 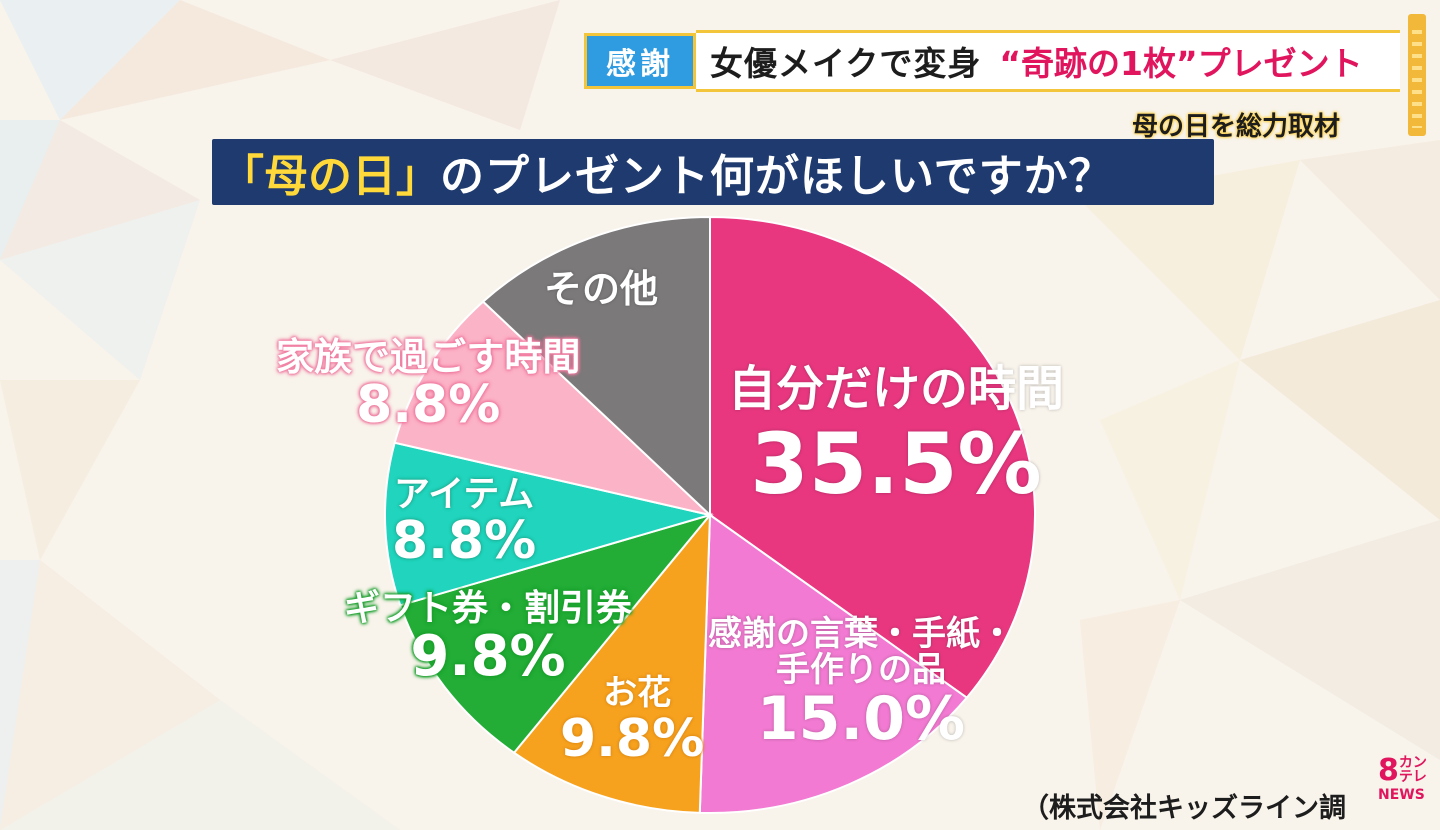 I want to click on slice-label-name: お花, so click(x=637, y=693).